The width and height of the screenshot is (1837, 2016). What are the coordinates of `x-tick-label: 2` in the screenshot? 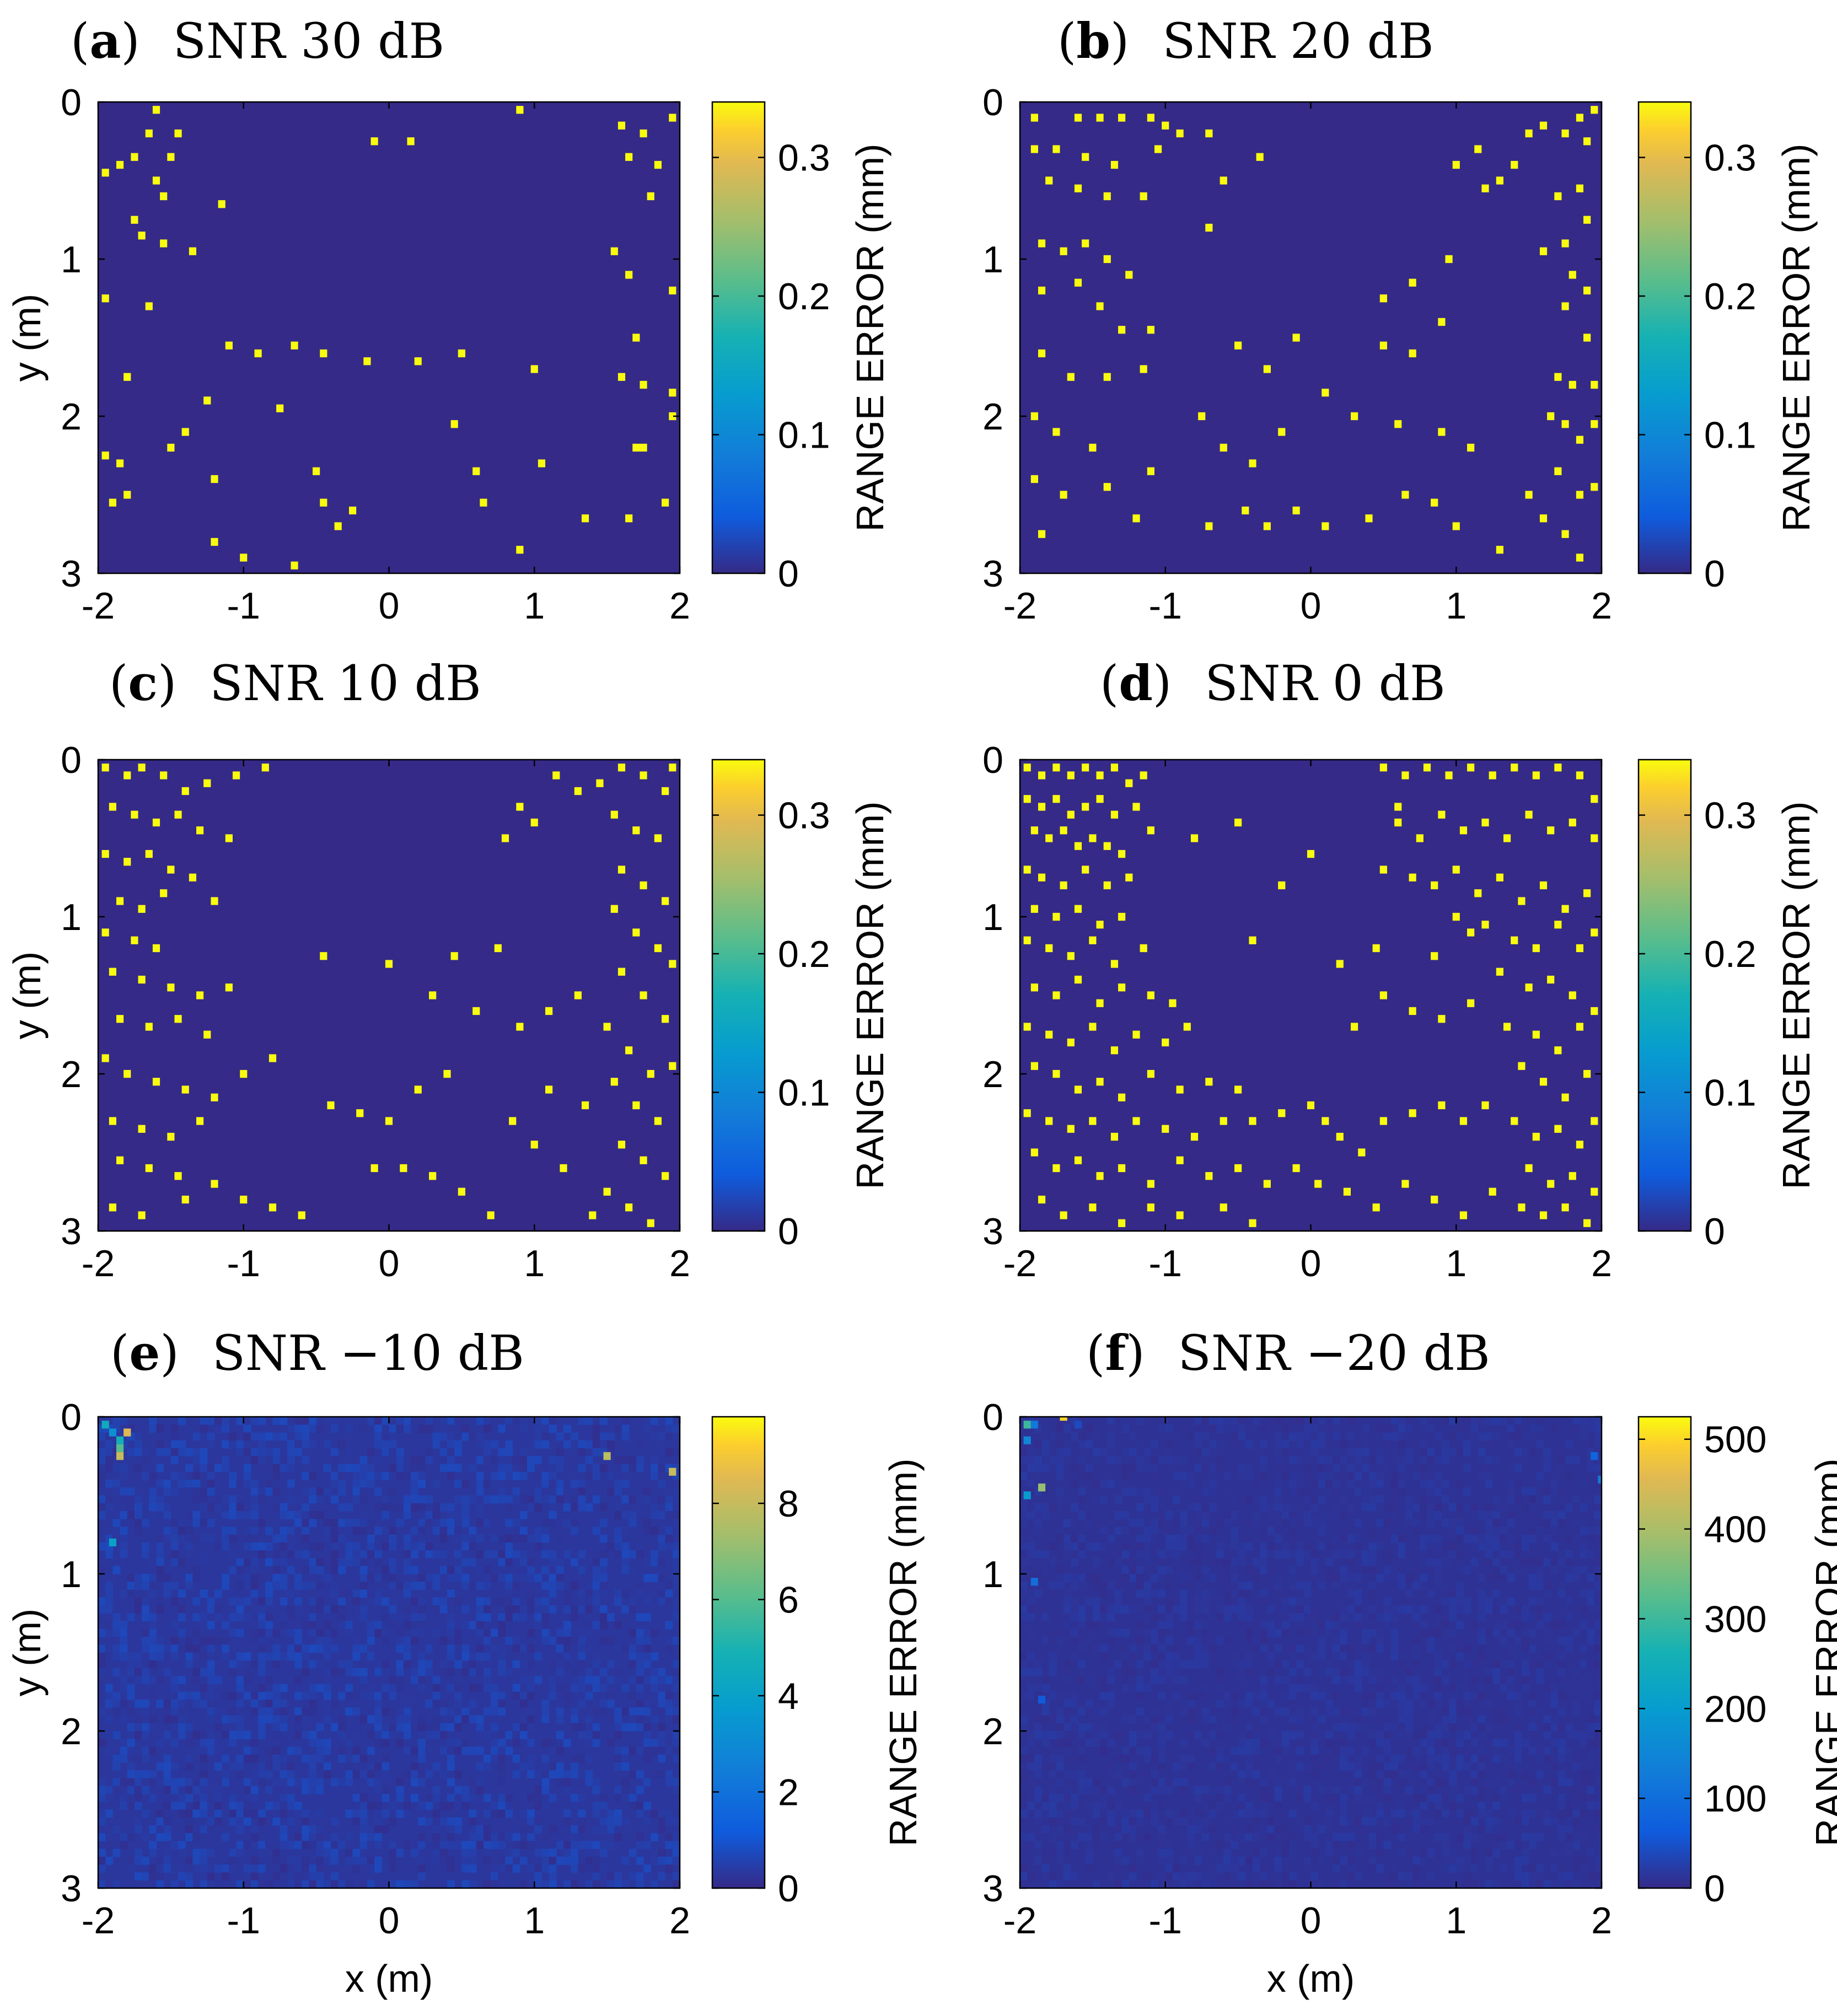 It's located at (679, 1264).